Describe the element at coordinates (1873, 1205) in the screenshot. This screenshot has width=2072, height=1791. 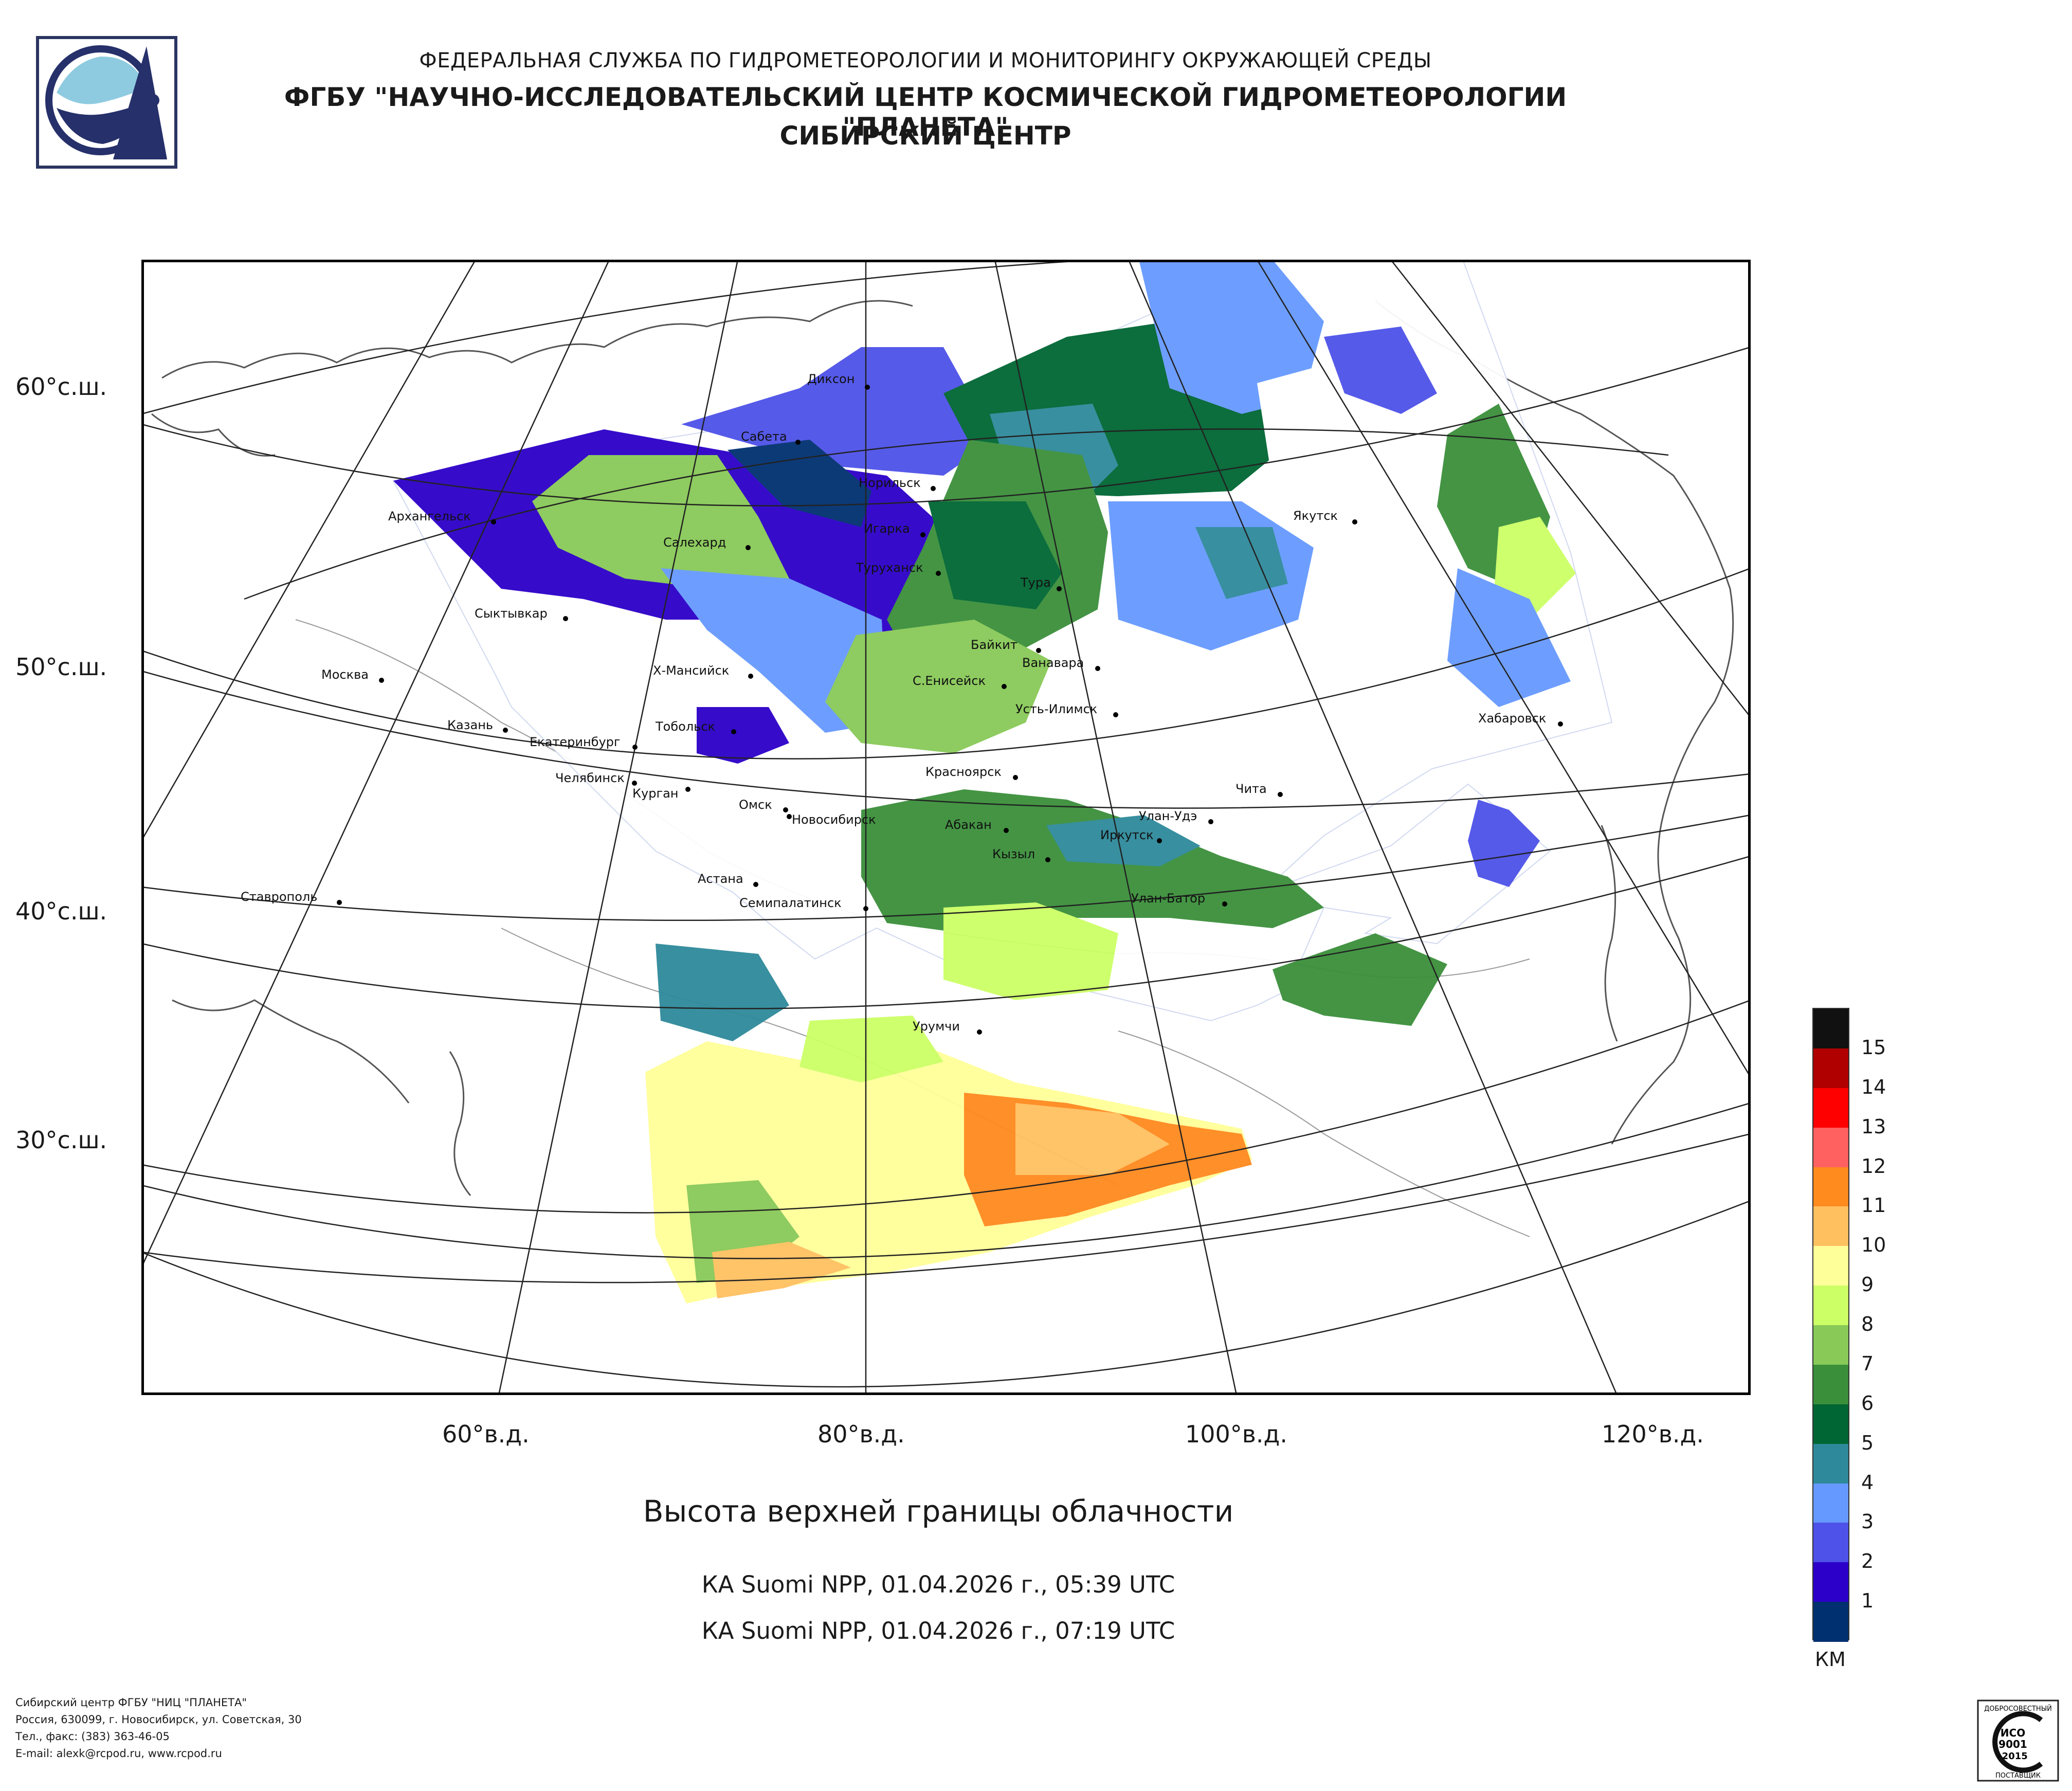
I see `legend-label: 11` at that location.